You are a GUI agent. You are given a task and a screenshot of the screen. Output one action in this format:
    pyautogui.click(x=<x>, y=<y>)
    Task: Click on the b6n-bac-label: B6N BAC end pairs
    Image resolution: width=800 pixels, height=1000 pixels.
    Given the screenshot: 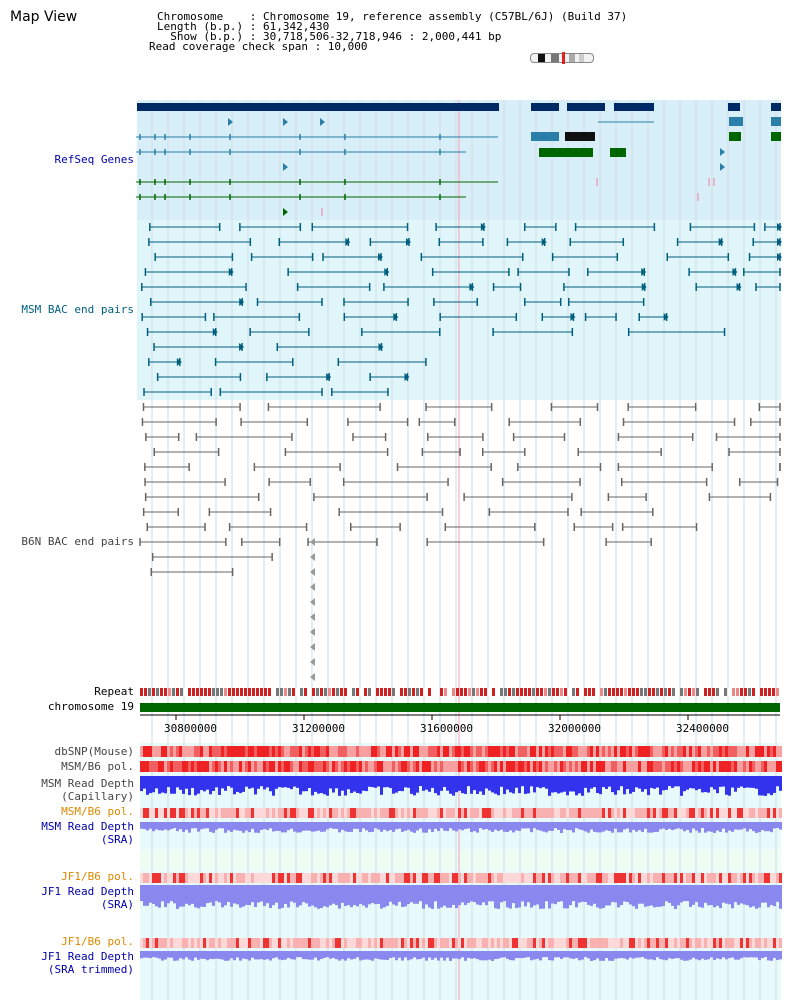 What is the action you would take?
    pyautogui.click(x=77, y=541)
    